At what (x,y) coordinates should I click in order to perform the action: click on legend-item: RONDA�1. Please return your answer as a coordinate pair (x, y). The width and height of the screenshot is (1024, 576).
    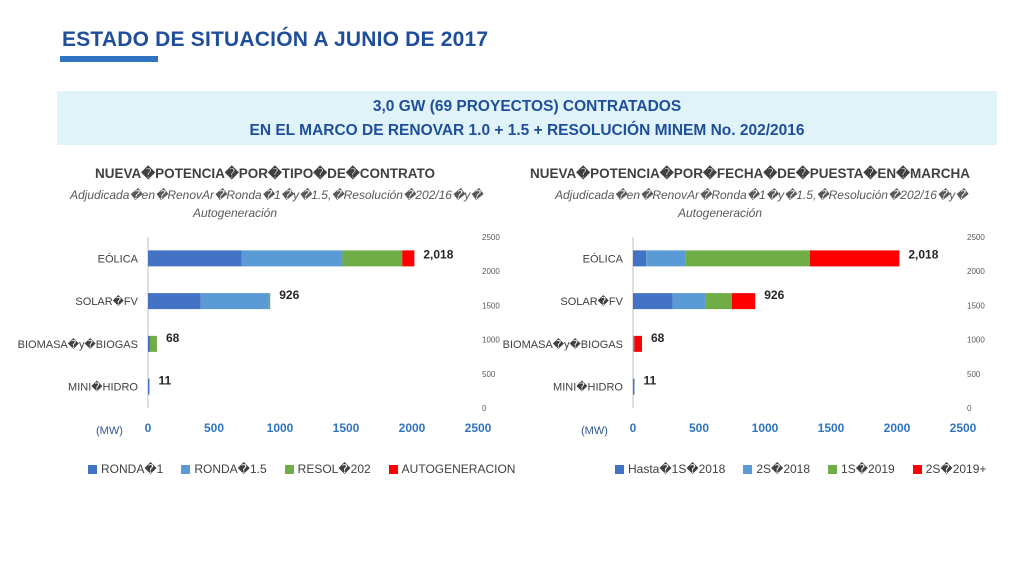
    Looking at the image, I should click on (125, 469).